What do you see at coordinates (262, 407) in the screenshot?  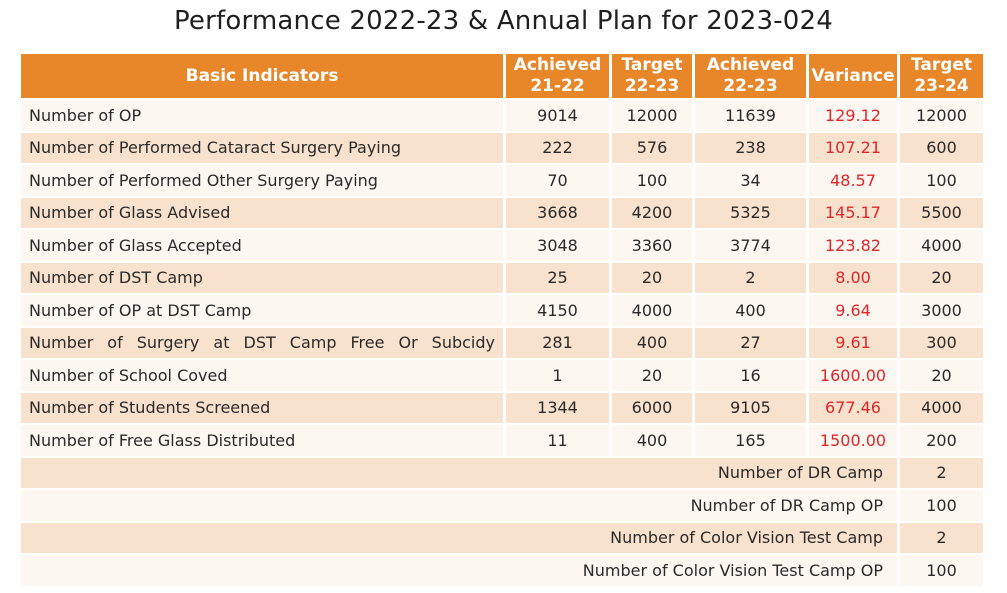 I see `indicator-cell: Number of Students Screened` at bounding box center [262, 407].